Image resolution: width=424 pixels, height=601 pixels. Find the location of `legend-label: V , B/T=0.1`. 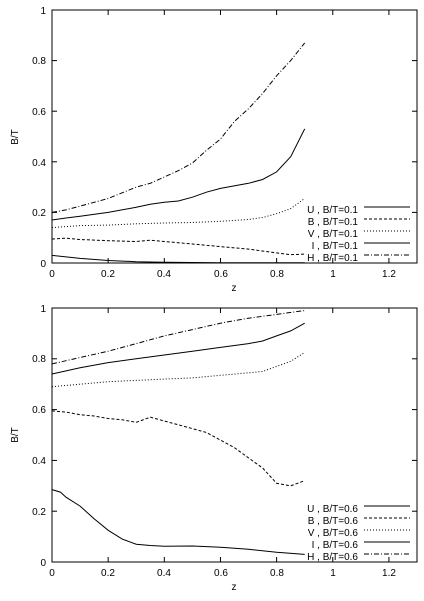

legend-label: V , B/T=0.1 is located at coordinates (333, 234).